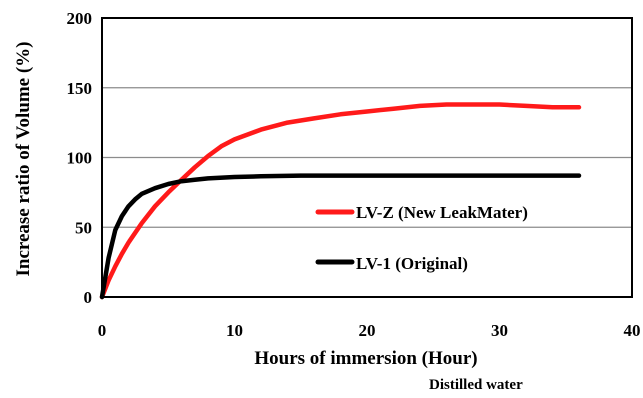 This screenshot has width=643, height=398. I want to click on x-tick-label: 20, so click(367, 330).